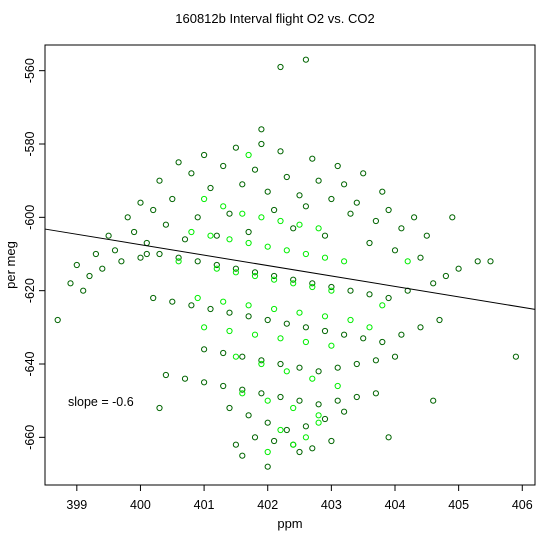 This screenshot has width=550, height=550. I want to click on x-tick-label: 406, so click(522, 505).